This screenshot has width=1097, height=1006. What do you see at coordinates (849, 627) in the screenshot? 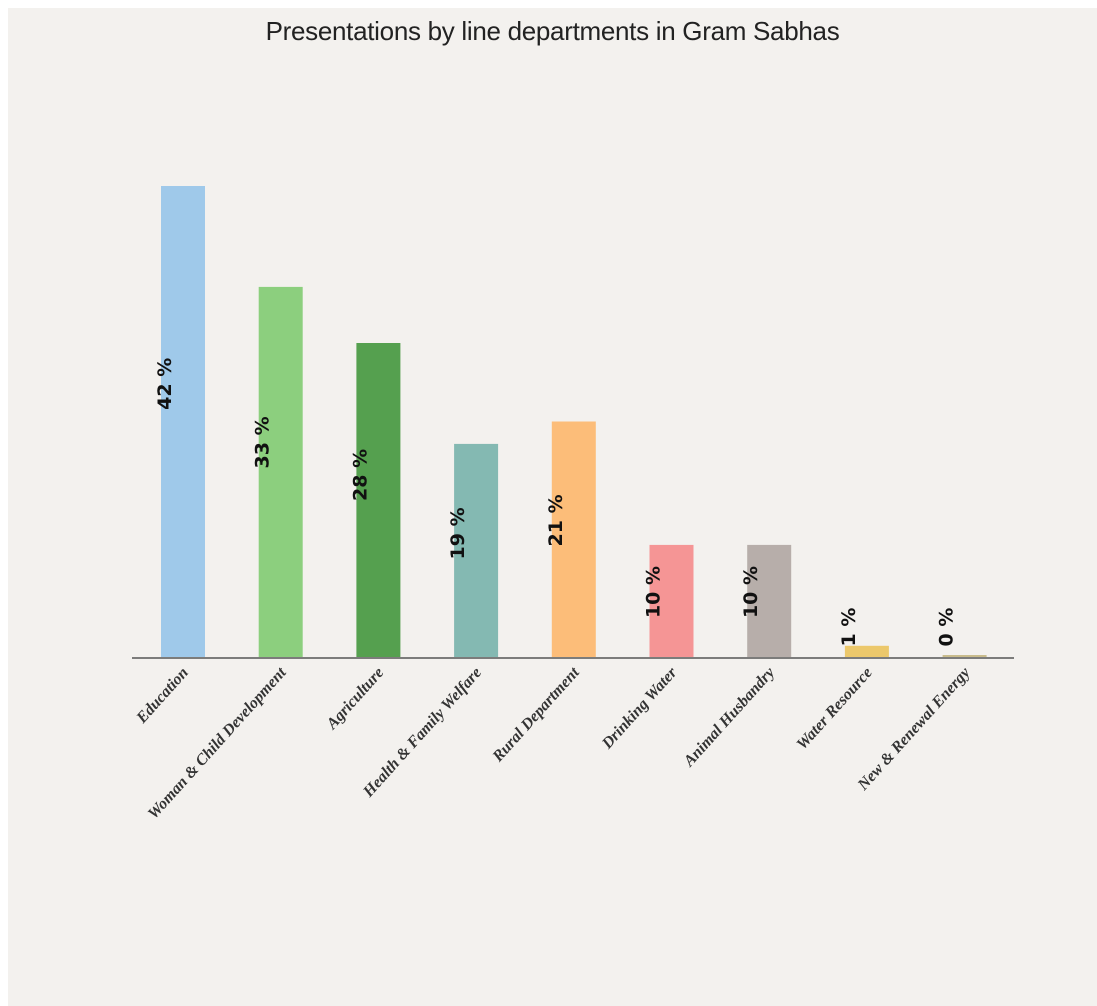
I see `value-label-water-resource: 1 %` at bounding box center [849, 627].